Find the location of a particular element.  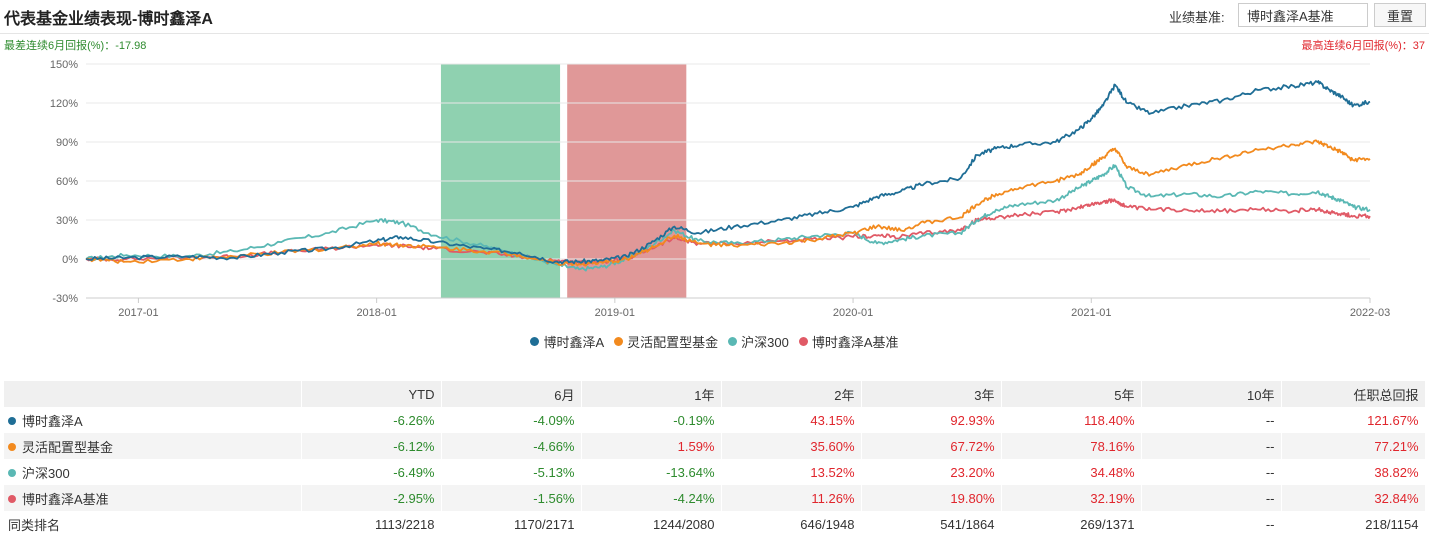

legend-item-1: 博时鑫泽A is located at coordinates (567, 341).